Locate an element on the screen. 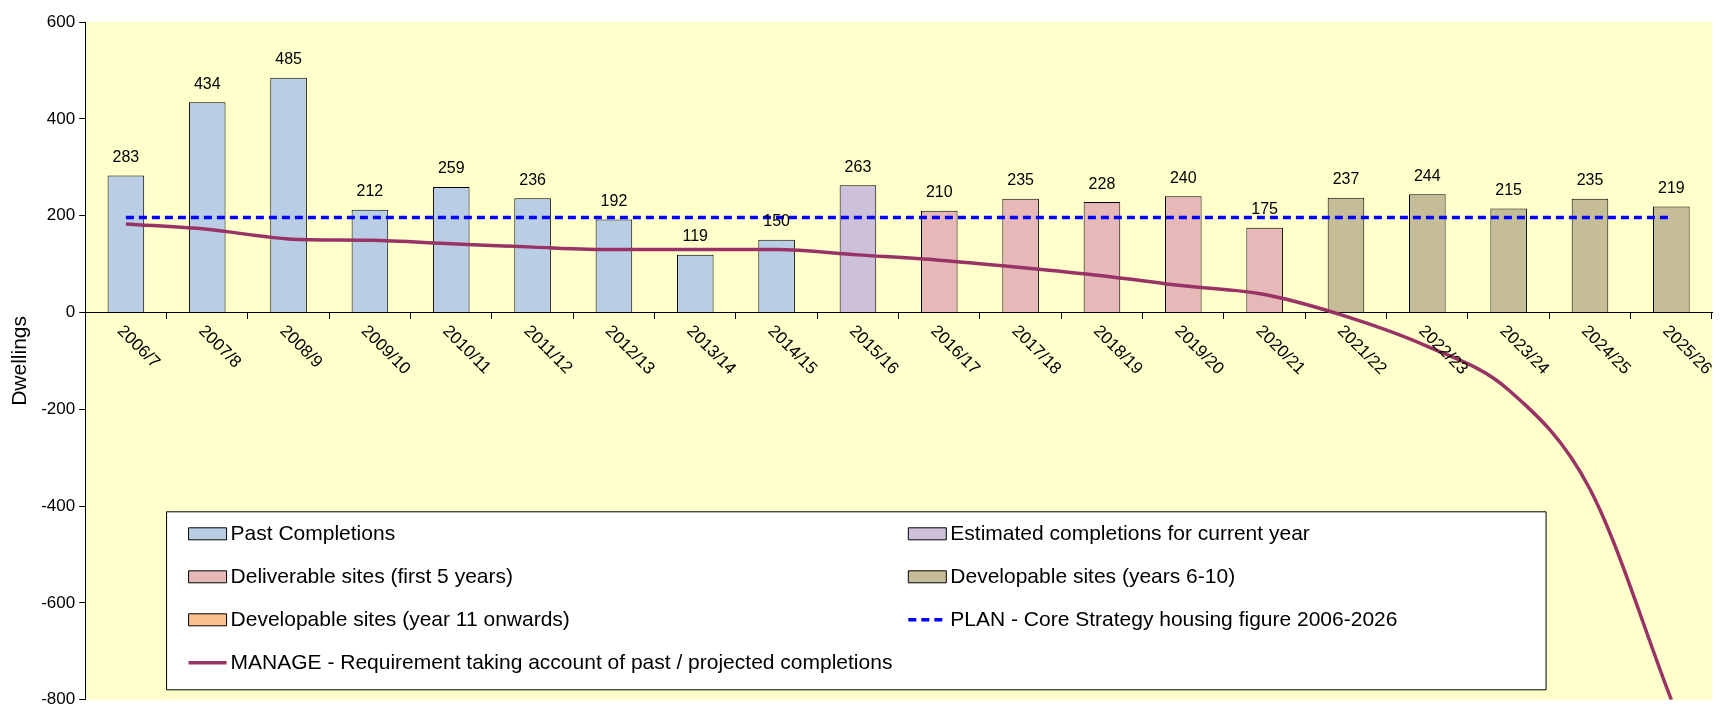  data-label: 215 is located at coordinates (1509, 189).